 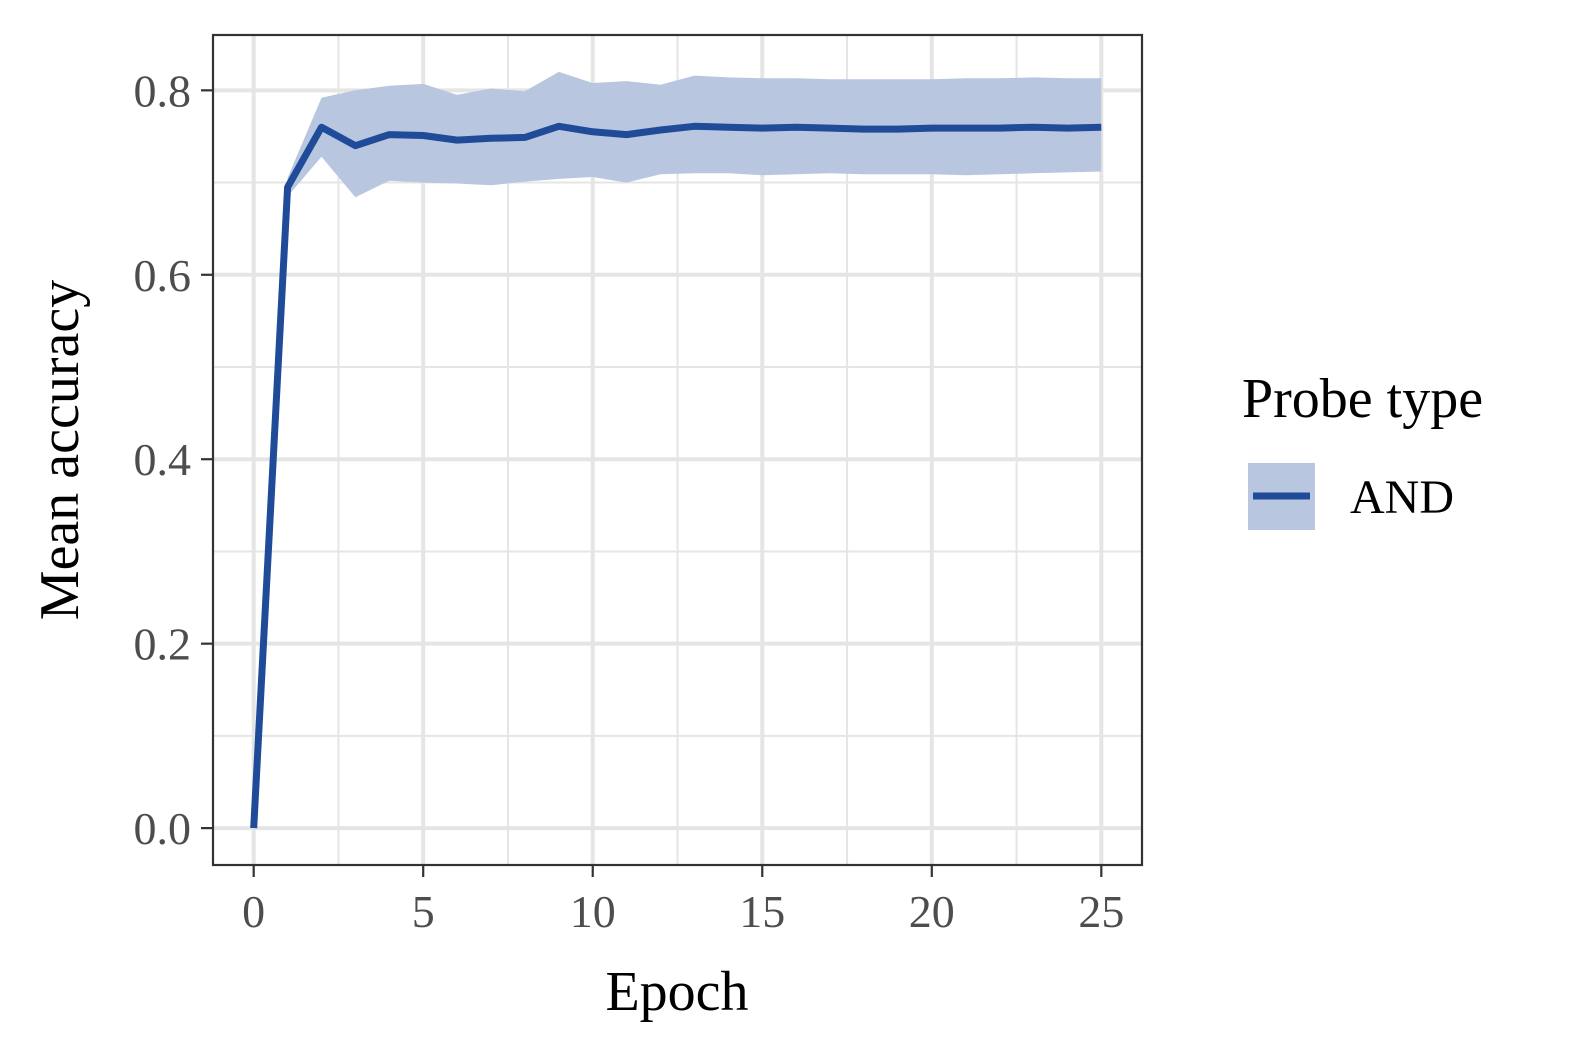 I want to click on x-tick-label: 5, so click(x=423, y=911).